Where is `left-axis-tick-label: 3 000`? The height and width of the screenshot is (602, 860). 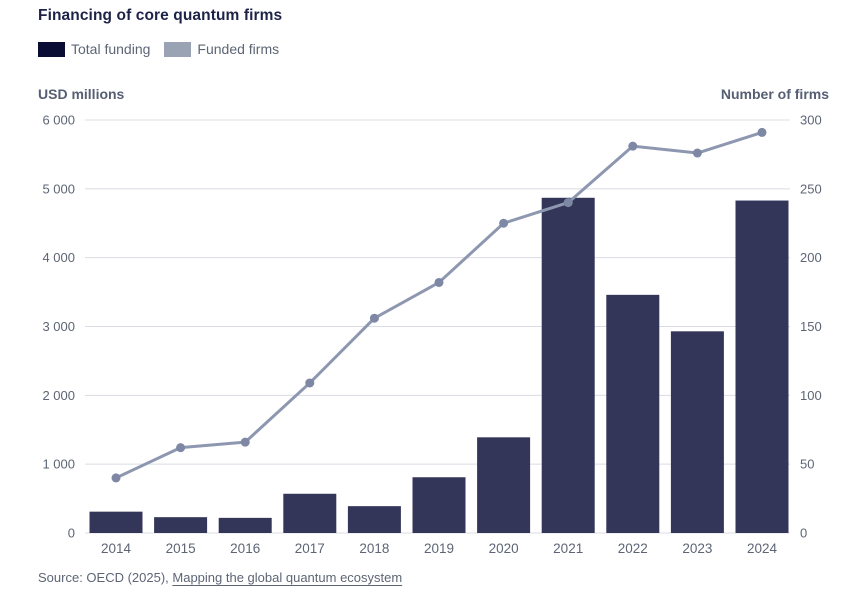 left-axis-tick-label: 3 000 is located at coordinates (58, 326).